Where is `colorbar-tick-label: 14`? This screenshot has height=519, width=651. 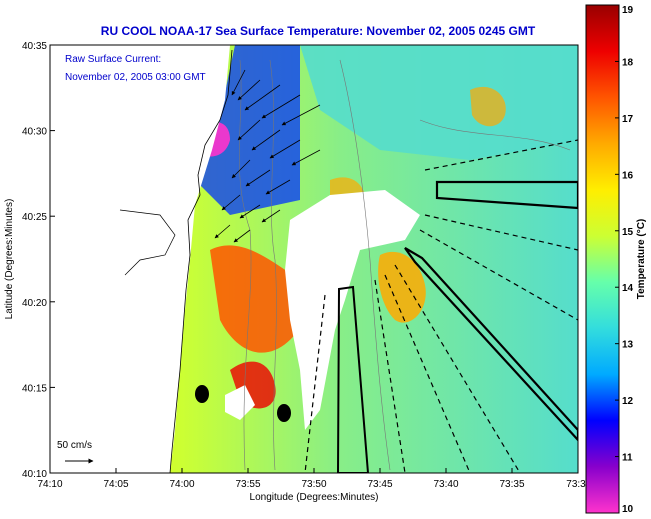 colorbar-tick-label: 14 is located at coordinates (628, 288).